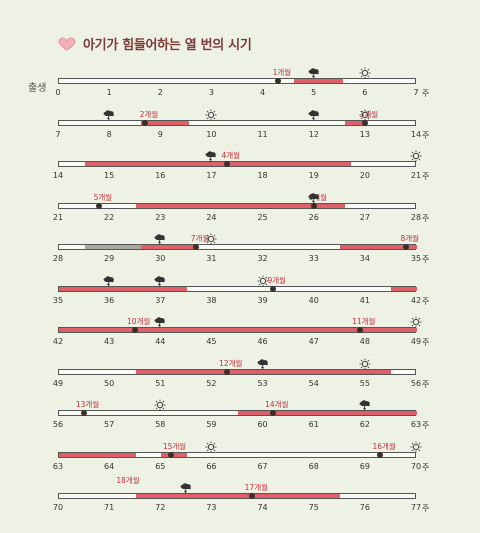  Describe the element at coordinates (211, 466) in the screenshot. I see `week-tick-label: 66` at that location.